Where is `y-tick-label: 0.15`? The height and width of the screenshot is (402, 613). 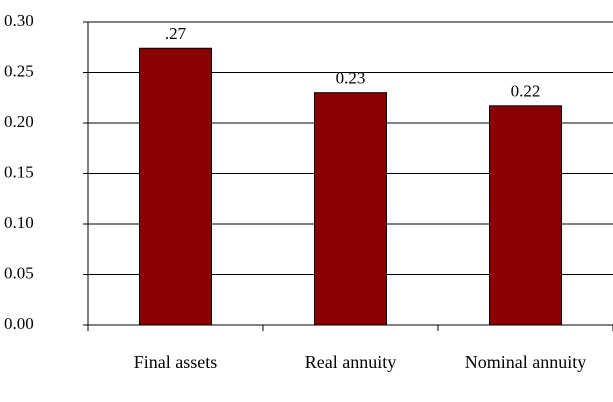
y-tick-label: 0.15 is located at coordinates (19, 171).